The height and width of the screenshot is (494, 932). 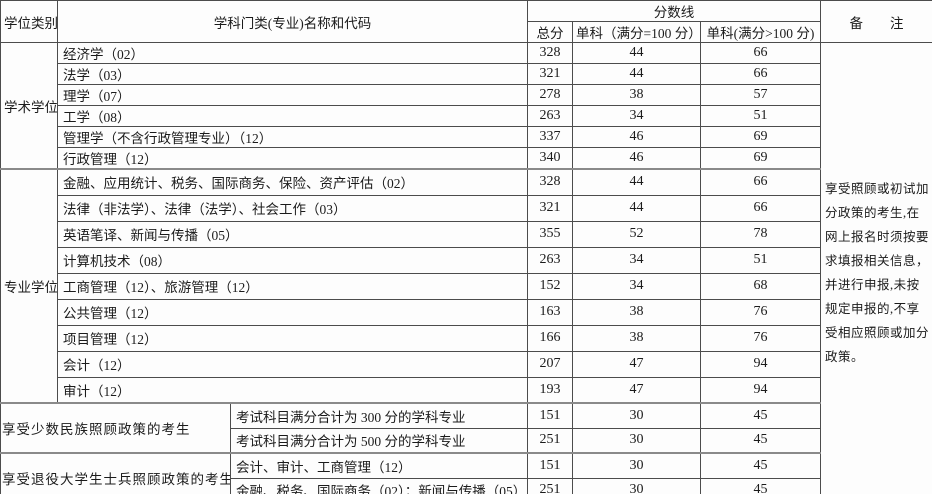 What do you see at coordinates (292, 116) in the screenshot?
I see `subject-cell: 工学（08）` at bounding box center [292, 116].